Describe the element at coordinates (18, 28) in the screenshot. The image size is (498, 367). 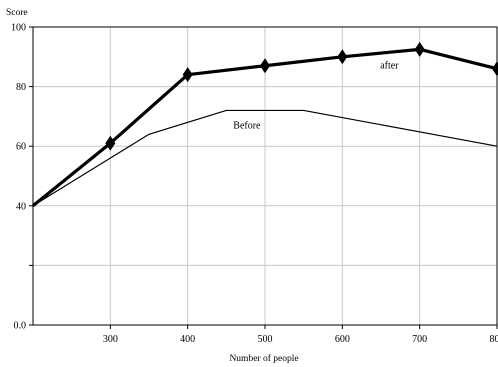
I see `y-tick-label: 100` at that location.